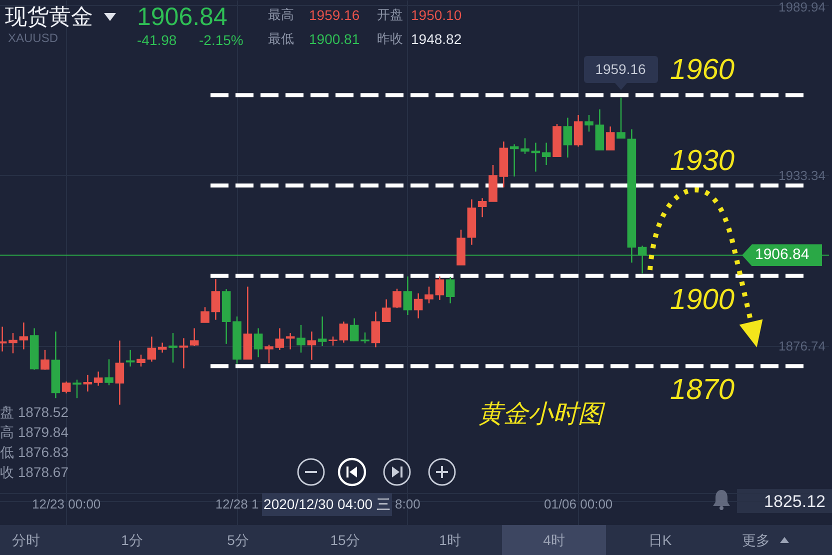 The height and width of the screenshot is (555, 832). I want to click on annotation: 黄金小时图, so click(540, 414).